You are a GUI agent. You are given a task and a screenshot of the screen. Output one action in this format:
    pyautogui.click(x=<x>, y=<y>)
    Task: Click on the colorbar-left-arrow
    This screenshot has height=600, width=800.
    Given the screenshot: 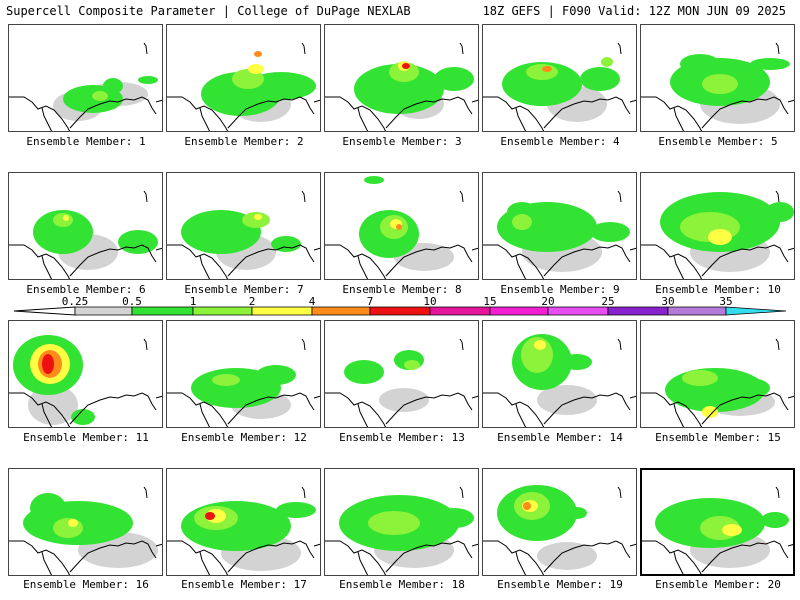 What is the action you would take?
    pyautogui.click(x=44, y=311)
    